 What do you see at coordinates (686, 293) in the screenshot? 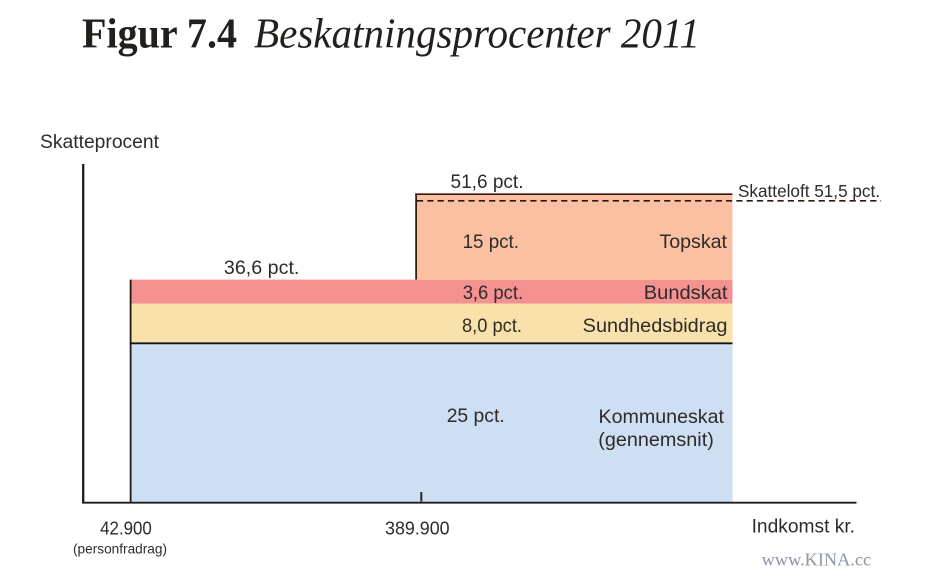
I see `svg-text: Bundskat` at bounding box center [686, 293].